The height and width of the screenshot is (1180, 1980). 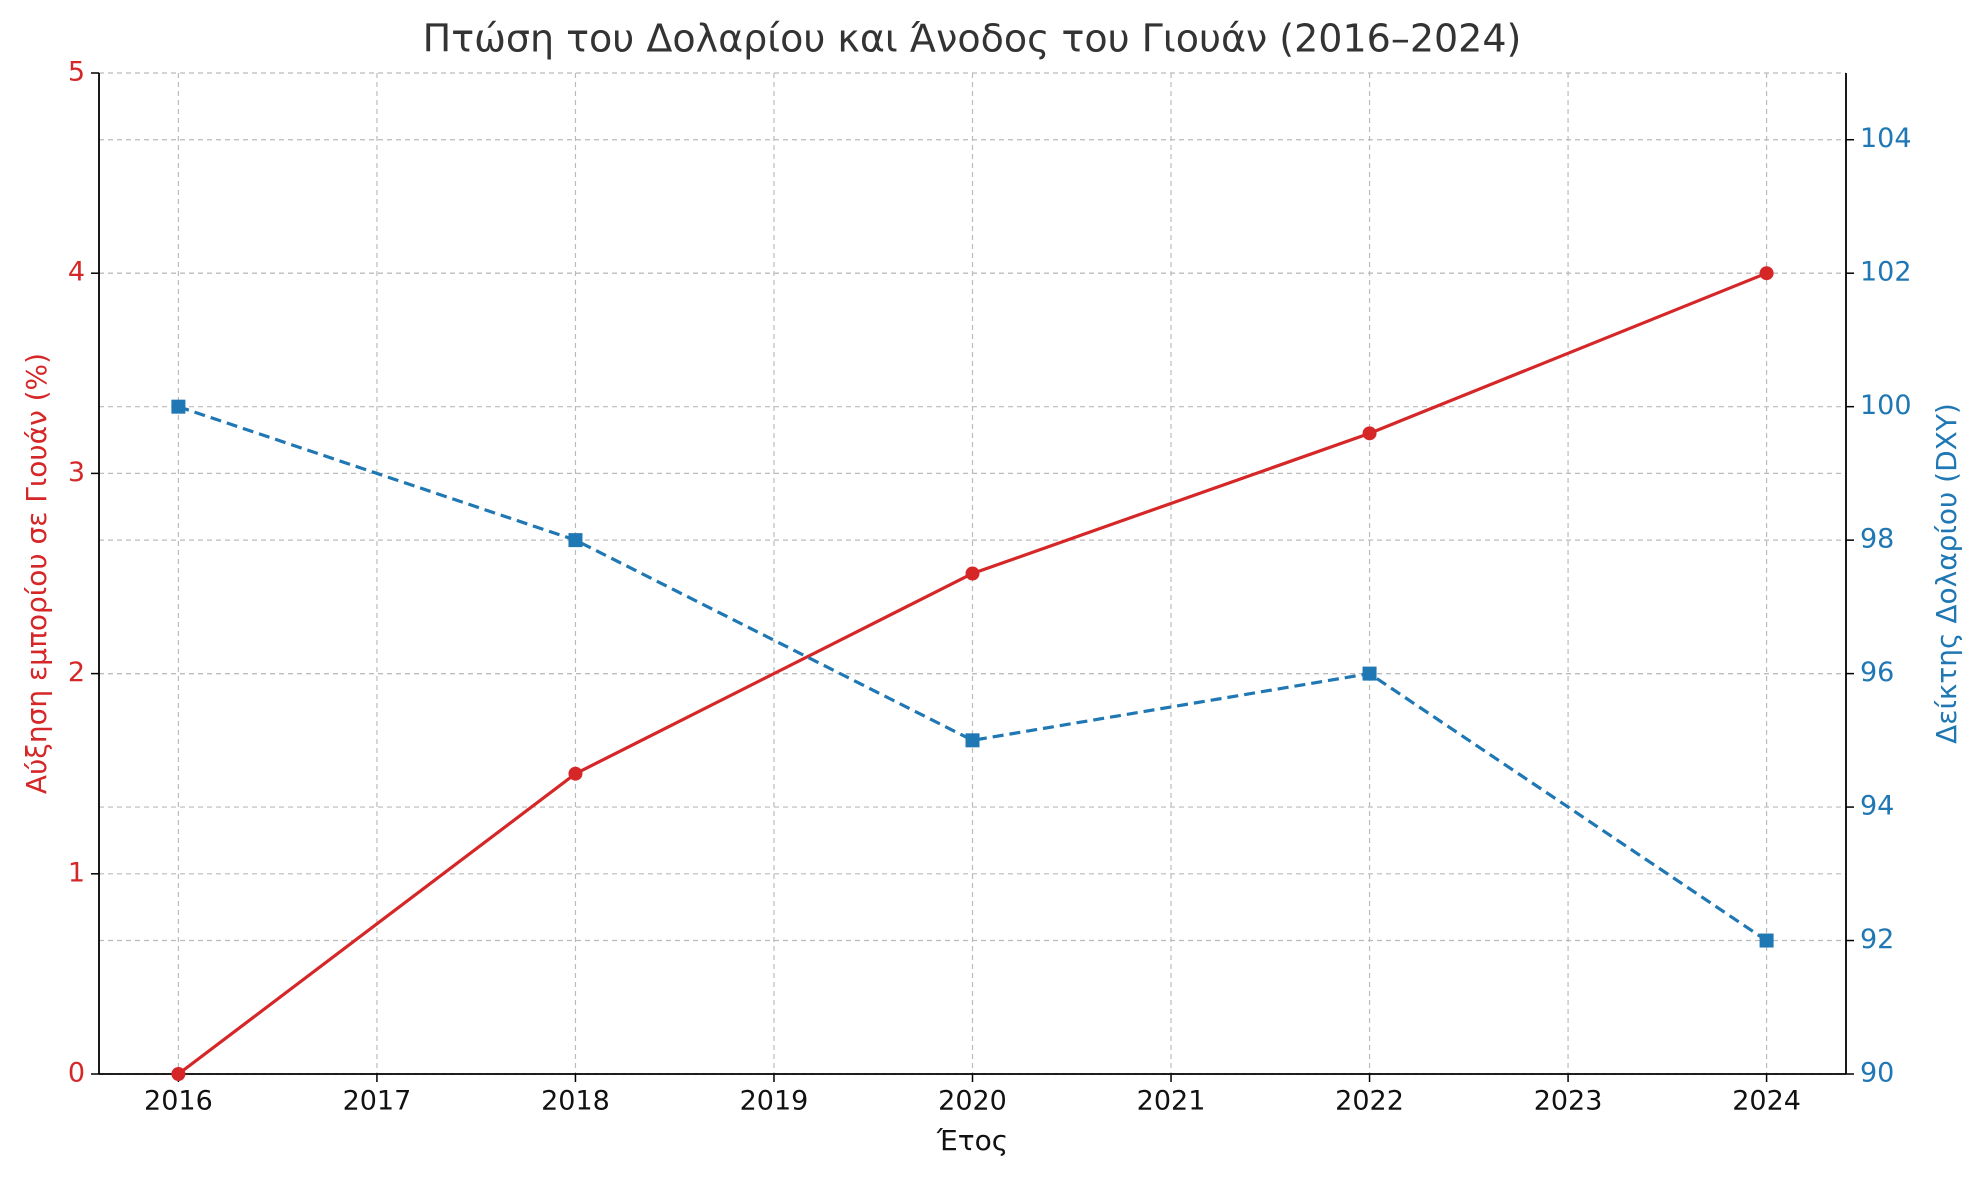 I want to click on x-tick-label: 2024, so click(x=1766, y=1101).